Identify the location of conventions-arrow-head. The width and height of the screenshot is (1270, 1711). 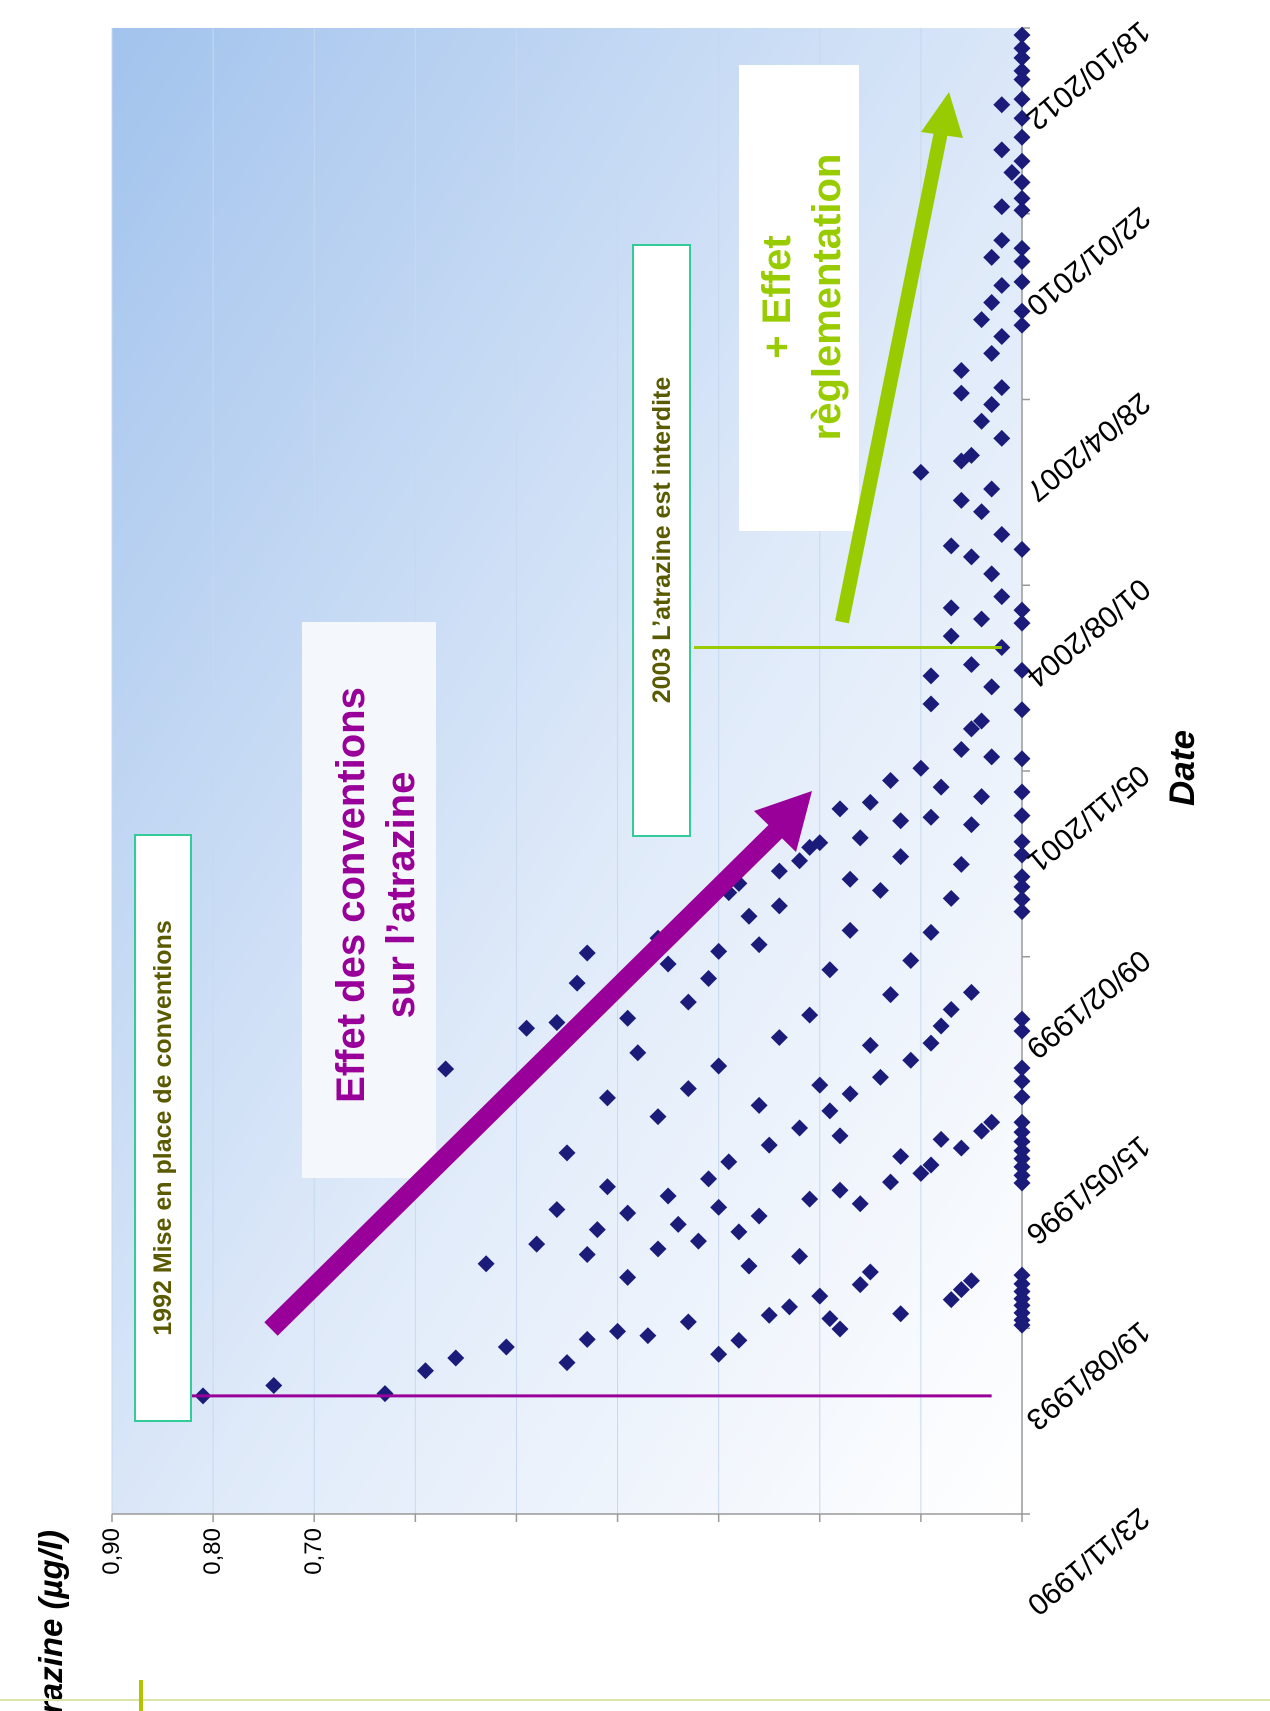
(783, 821).